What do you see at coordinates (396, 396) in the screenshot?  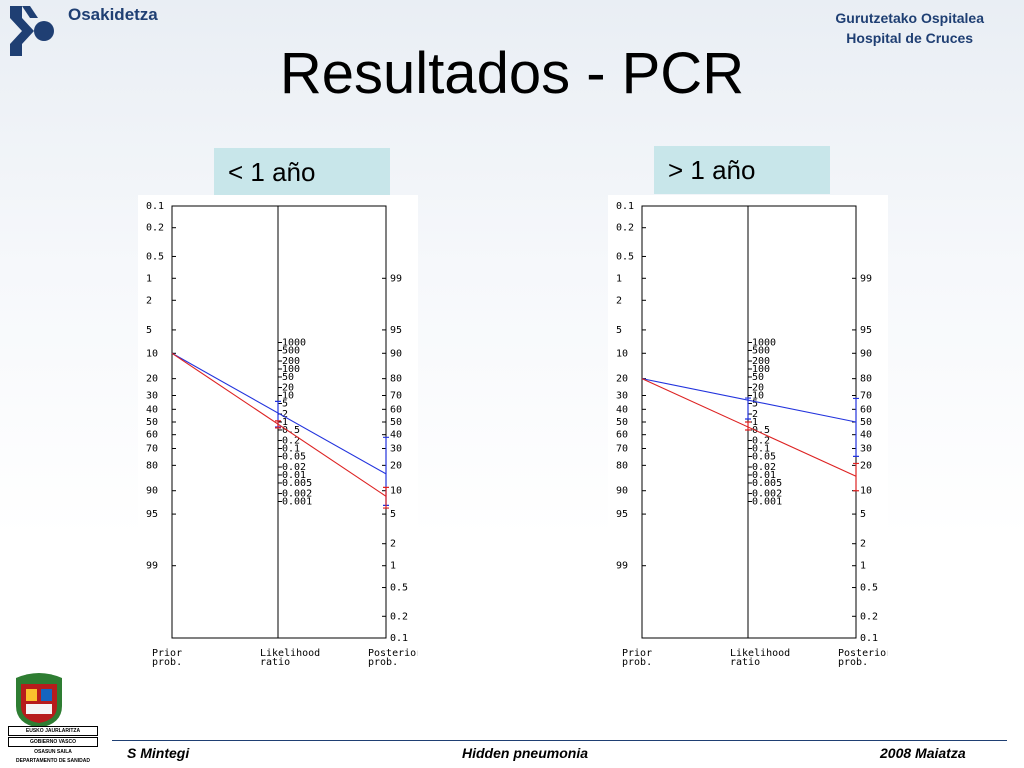 I see `posterior-tick-label-4: 70` at bounding box center [396, 396].